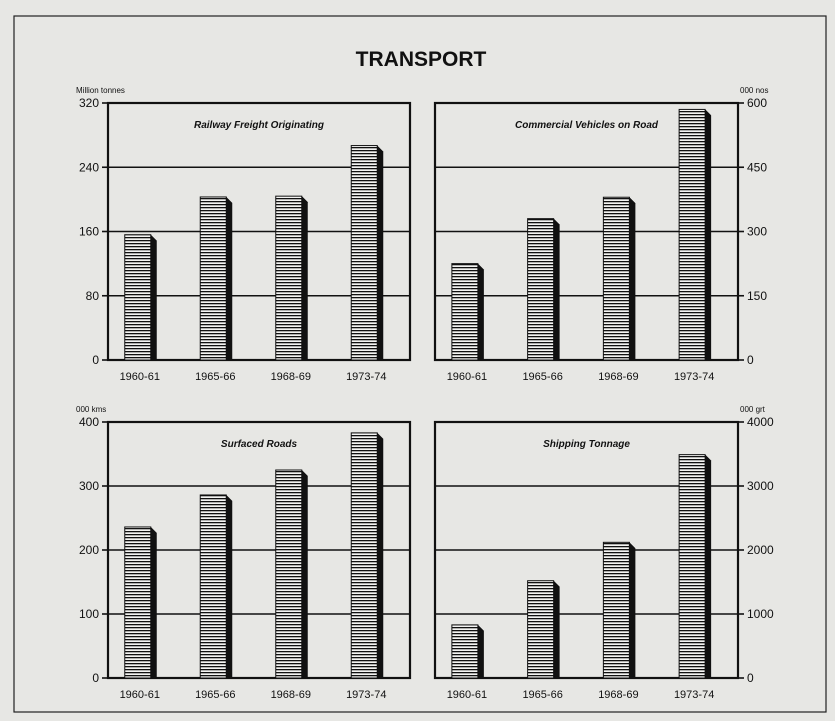 The height and width of the screenshot is (721, 835). I want to click on y-tick-label: 1000, so click(760, 614).